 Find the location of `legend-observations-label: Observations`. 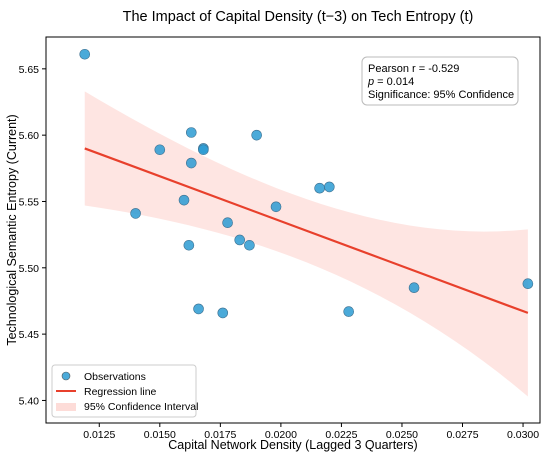

legend-observations-label: Observations is located at coordinates (115, 377).